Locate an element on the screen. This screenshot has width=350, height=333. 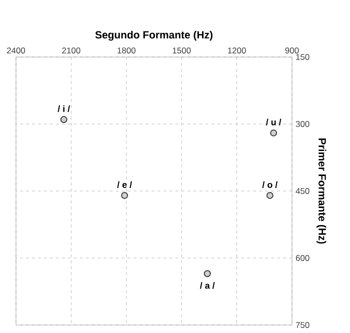
y-tick-label: 600 is located at coordinates (303, 258).